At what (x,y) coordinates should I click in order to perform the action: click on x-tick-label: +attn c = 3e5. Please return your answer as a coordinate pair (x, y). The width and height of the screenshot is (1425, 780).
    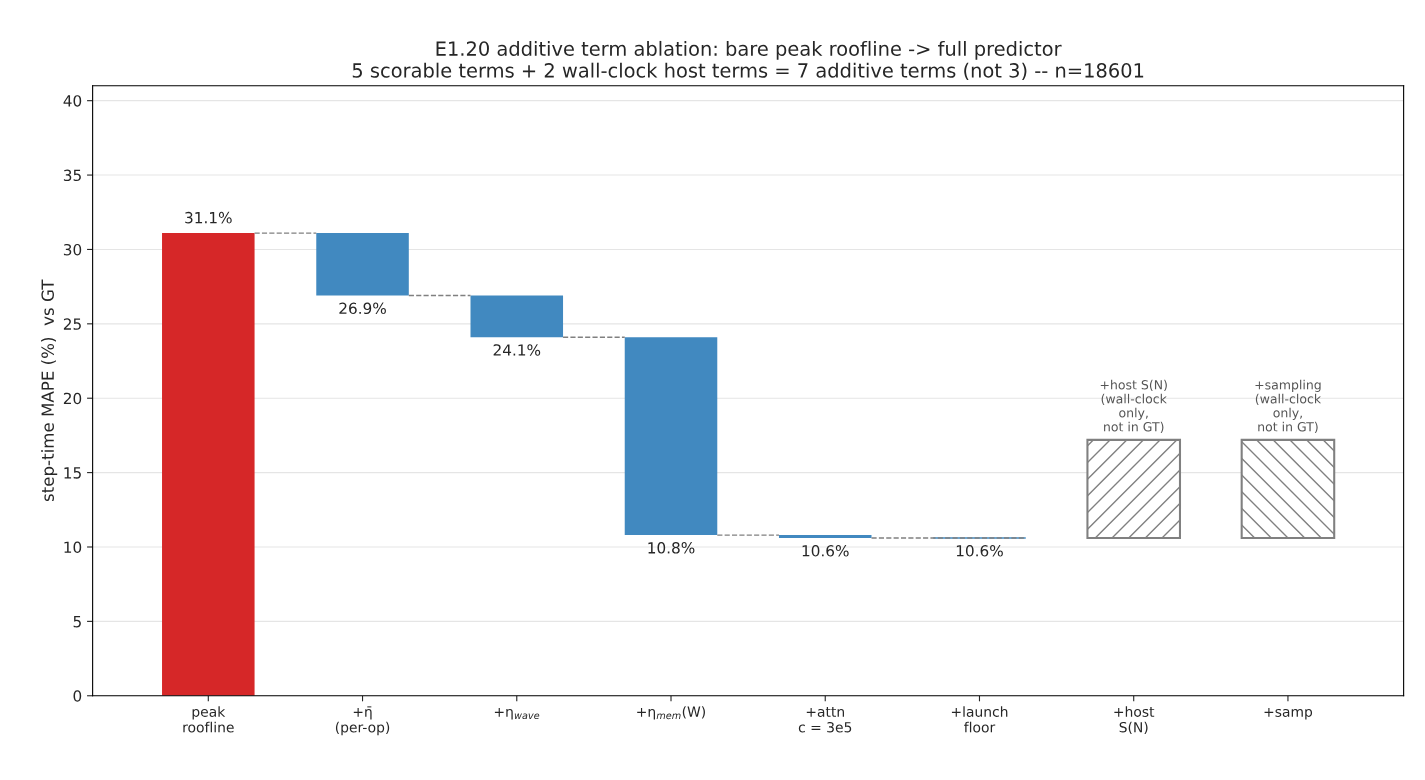
    Looking at the image, I should click on (825, 719).